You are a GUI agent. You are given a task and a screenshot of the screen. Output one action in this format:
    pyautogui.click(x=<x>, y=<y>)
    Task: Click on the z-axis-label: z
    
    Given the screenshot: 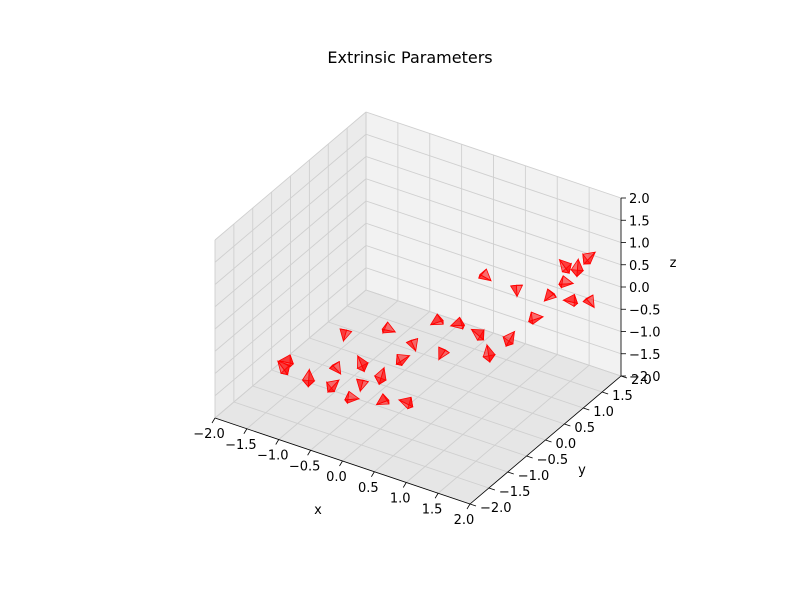 What is the action you would take?
    pyautogui.click(x=673, y=263)
    